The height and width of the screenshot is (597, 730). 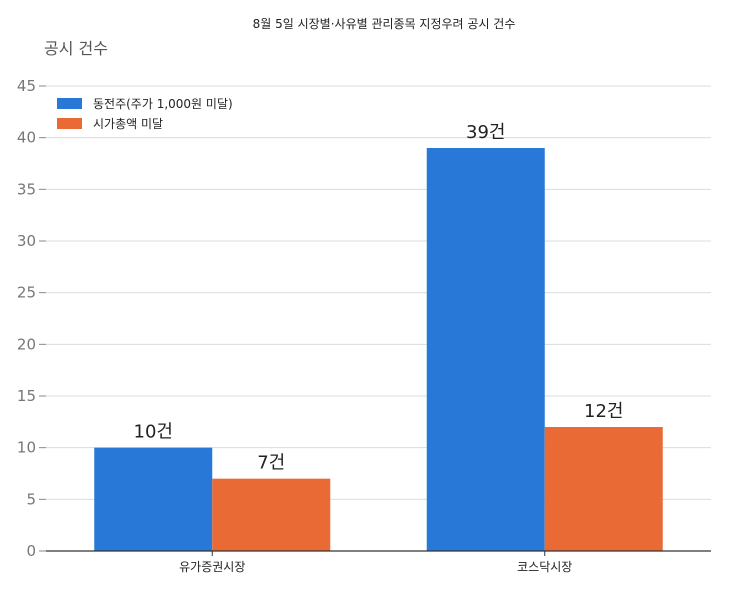 What do you see at coordinates (603, 411) in the screenshot?
I see `bar-value-label: 12건` at bounding box center [603, 411].